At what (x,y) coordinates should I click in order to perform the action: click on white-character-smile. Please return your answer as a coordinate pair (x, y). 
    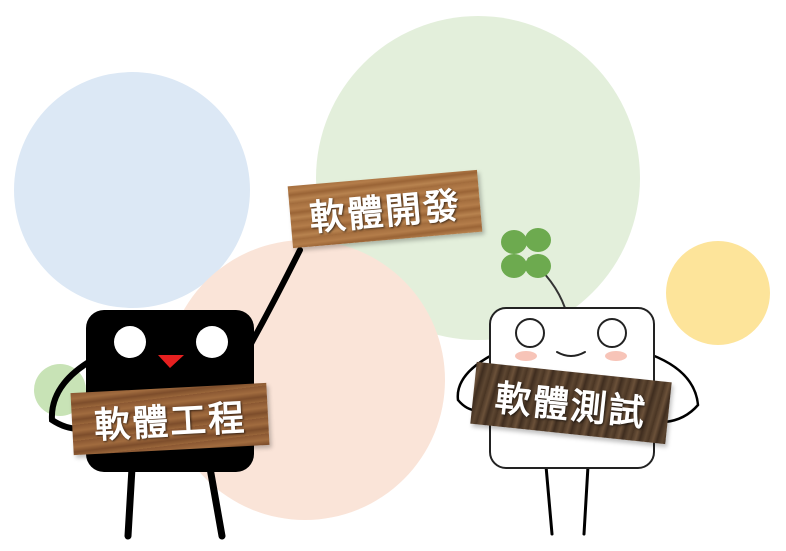
    Looking at the image, I should click on (571, 354).